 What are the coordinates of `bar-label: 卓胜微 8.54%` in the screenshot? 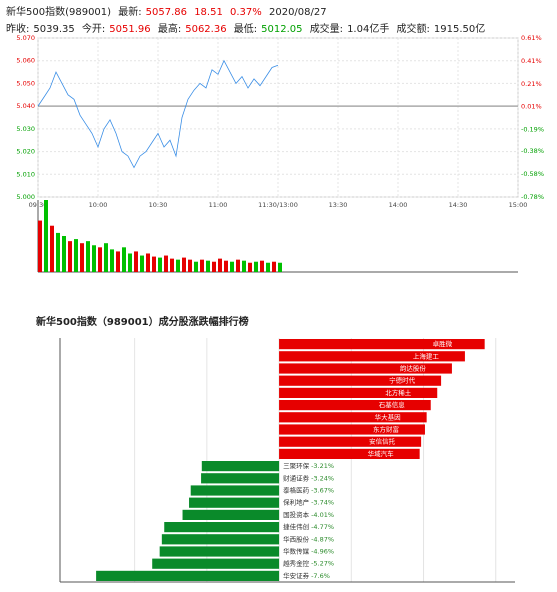 It's located at (454, 343).